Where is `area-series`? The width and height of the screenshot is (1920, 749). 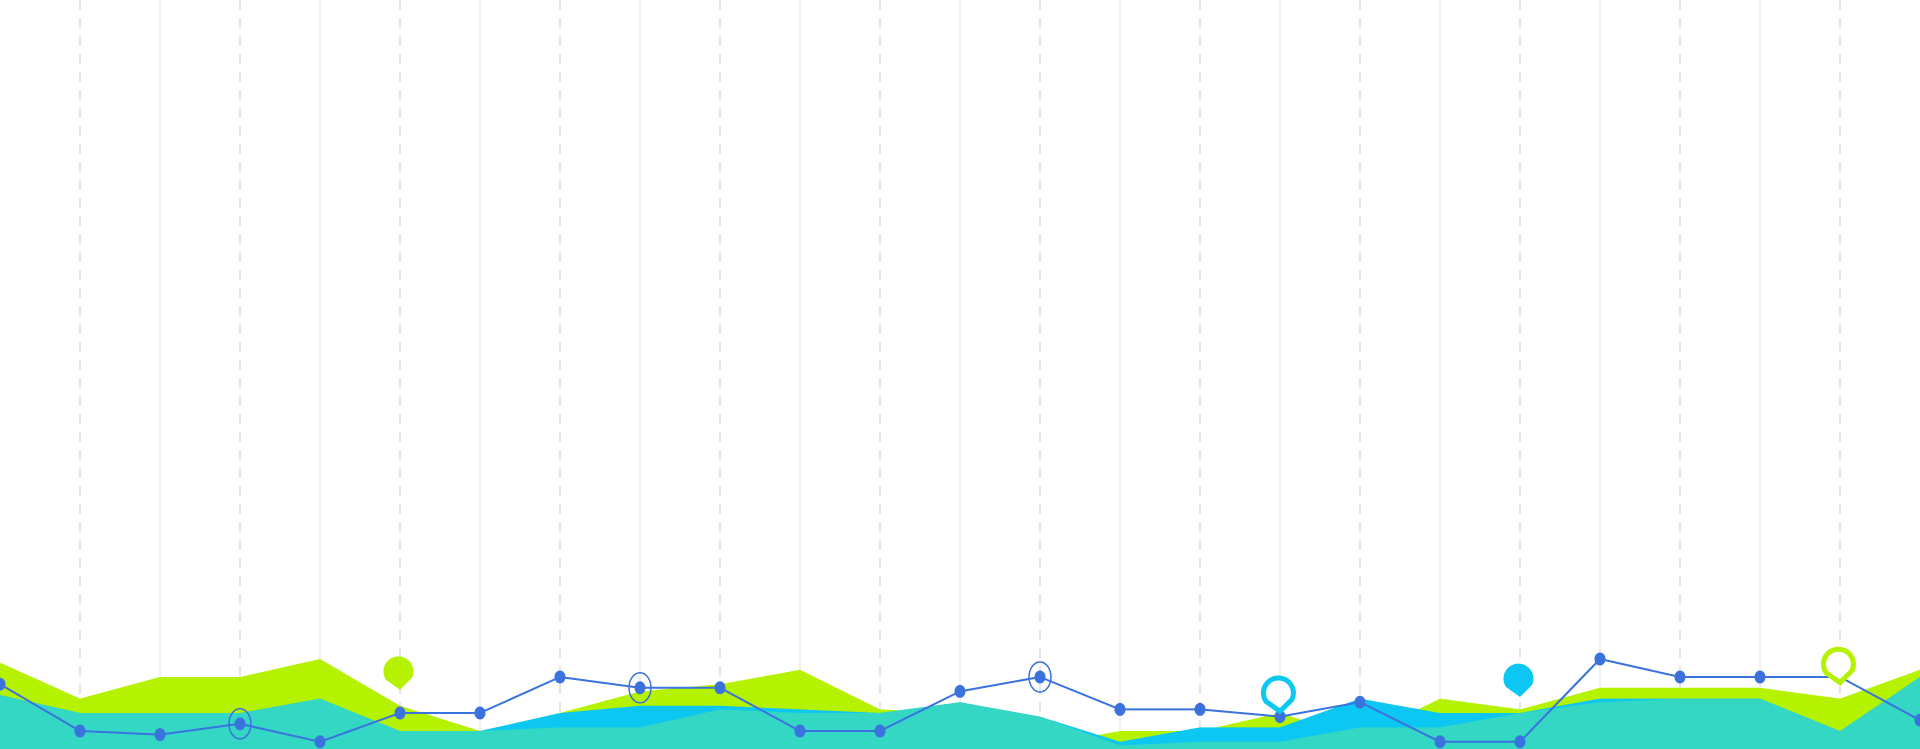 area-series is located at coordinates (960, 704).